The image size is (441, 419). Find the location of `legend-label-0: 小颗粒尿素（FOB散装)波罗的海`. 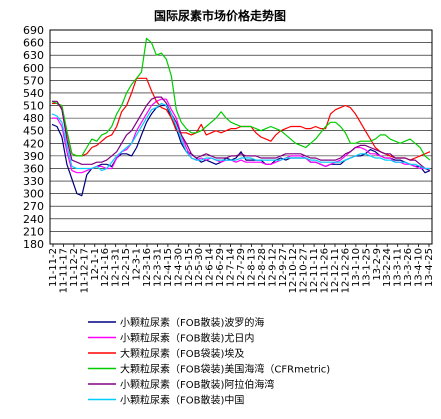

legend-label-0: 小颗粒尿素（FOB散装)波罗的海 is located at coordinates (192, 322).